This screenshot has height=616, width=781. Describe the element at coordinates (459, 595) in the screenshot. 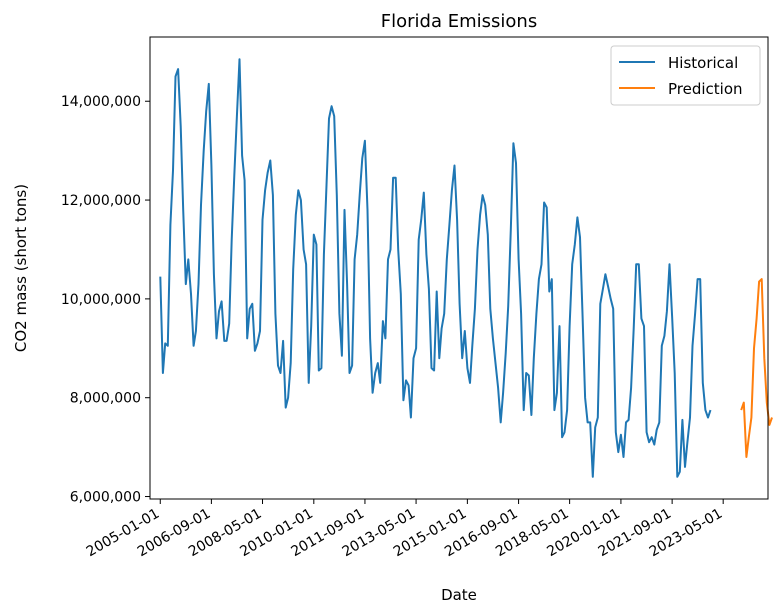

I see `x-axis-label: Date` at that location.